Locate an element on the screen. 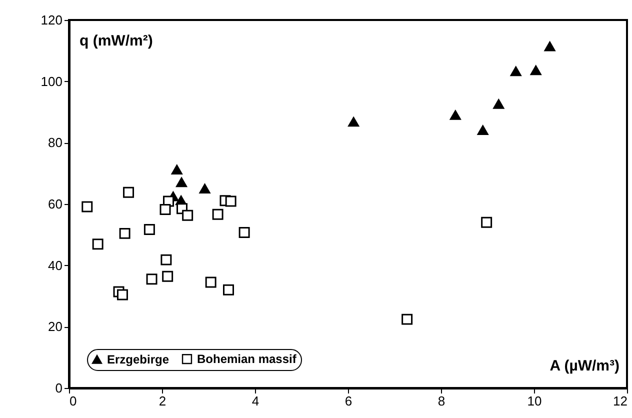  y-tick-label: 40 is located at coordinates (55, 265).